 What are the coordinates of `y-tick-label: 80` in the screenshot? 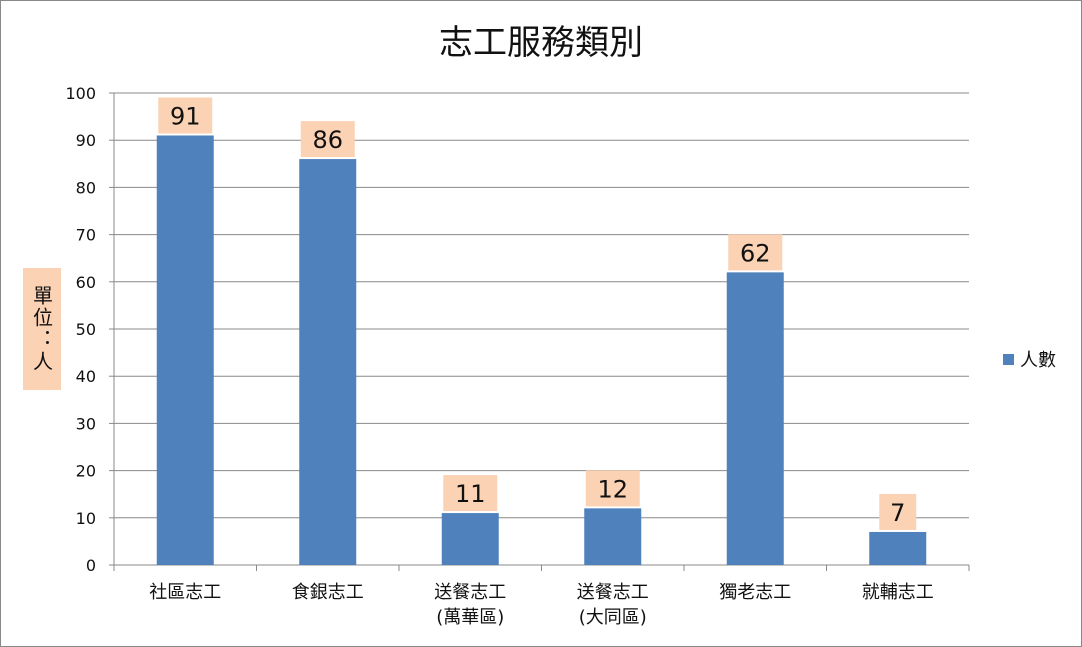 It's located at (86, 187).